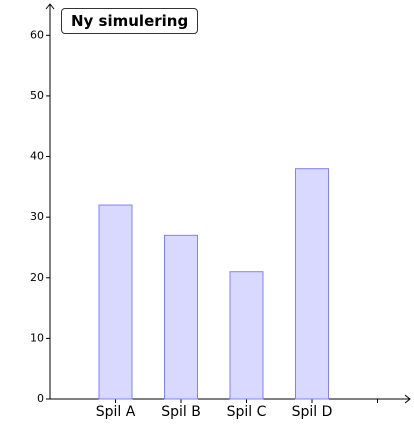  What do you see at coordinates (37, 216) in the screenshot?
I see `y-tick-label: 30` at bounding box center [37, 216].